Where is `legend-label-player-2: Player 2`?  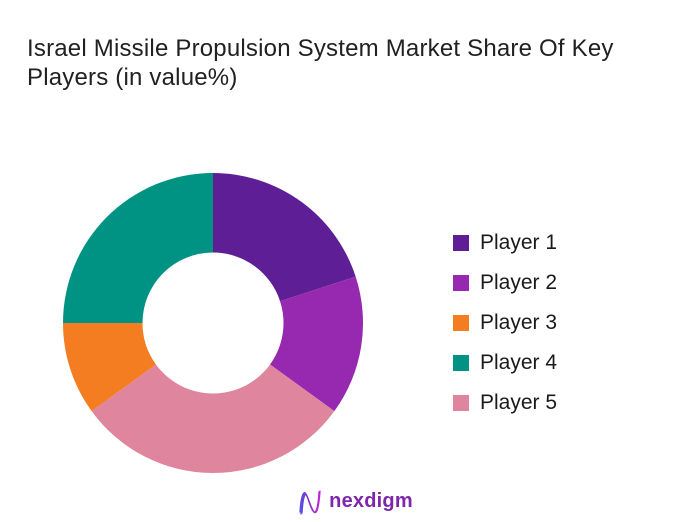
legend-label-player-2: Player 2 is located at coordinates (519, 282).